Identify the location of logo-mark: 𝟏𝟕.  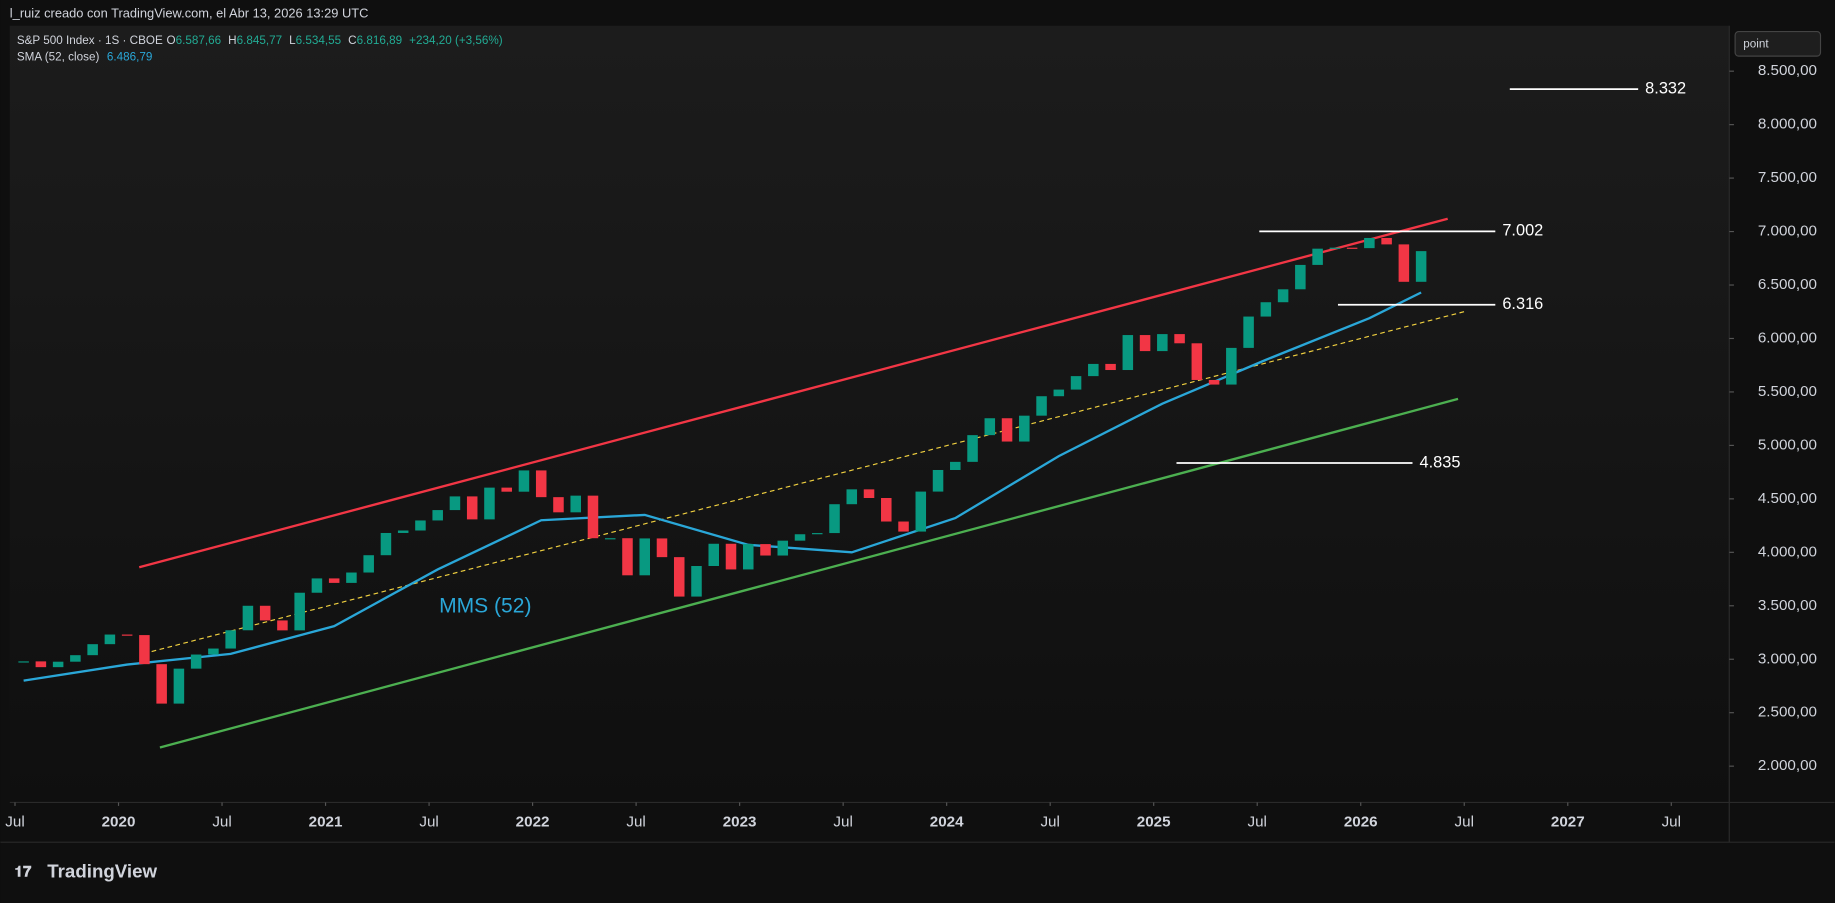
(23, 872).